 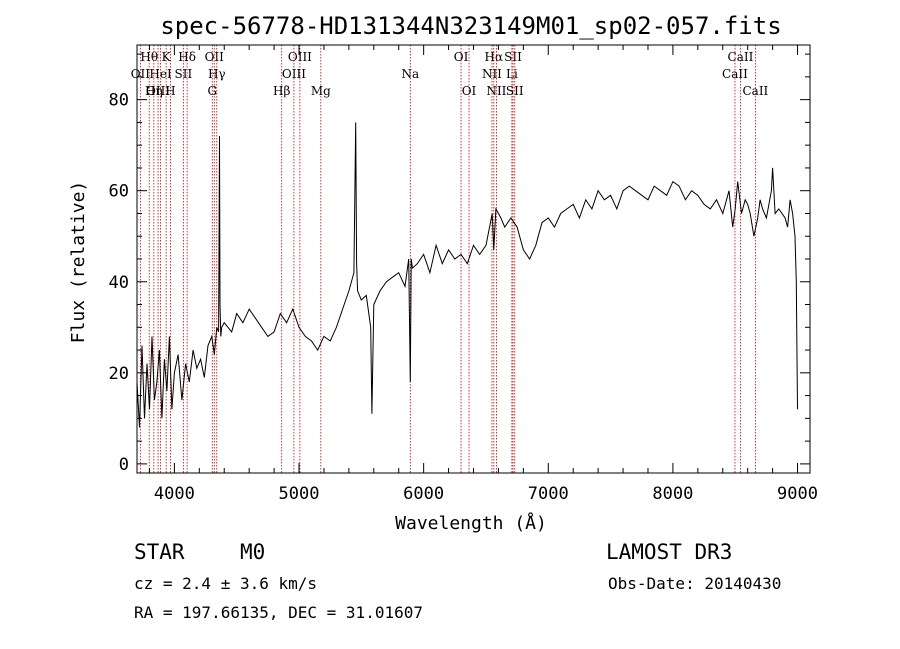 I want to click on spectral-line-label: H, so click(x=170, y=91).